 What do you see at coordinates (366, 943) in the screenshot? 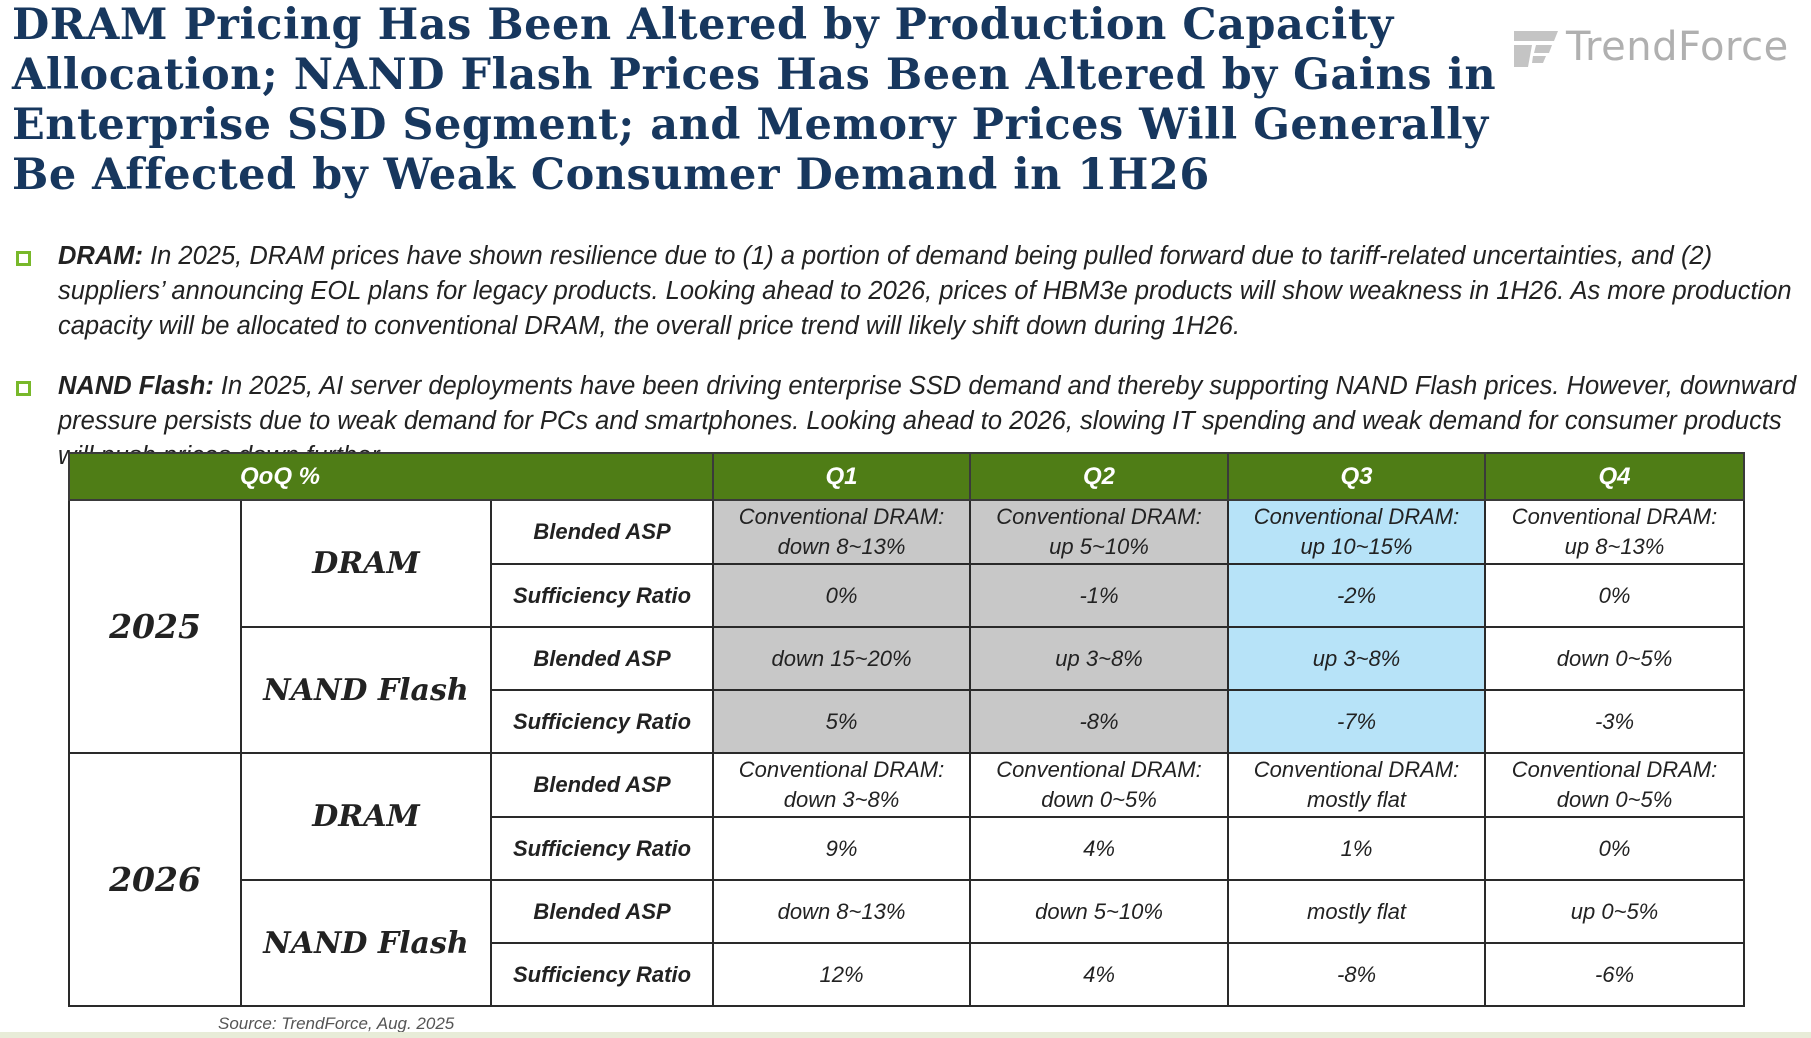
I see `category-nand-2026: NAND Flash` at bounding box center [366, 943].